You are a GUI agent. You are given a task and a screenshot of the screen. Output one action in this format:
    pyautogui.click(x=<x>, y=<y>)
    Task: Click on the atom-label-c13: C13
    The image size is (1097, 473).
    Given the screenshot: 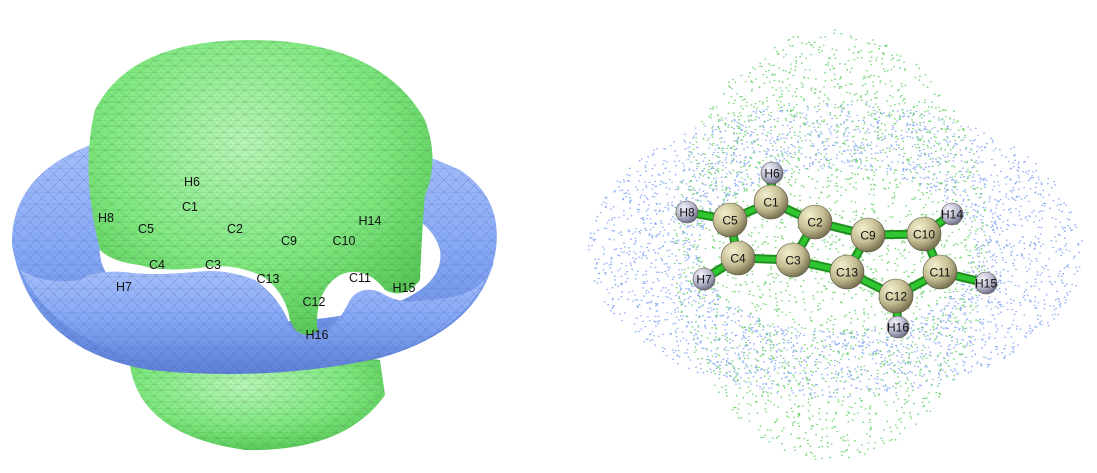 What is the action you would take?
    pyautogui.click(x=847, y=273)
    